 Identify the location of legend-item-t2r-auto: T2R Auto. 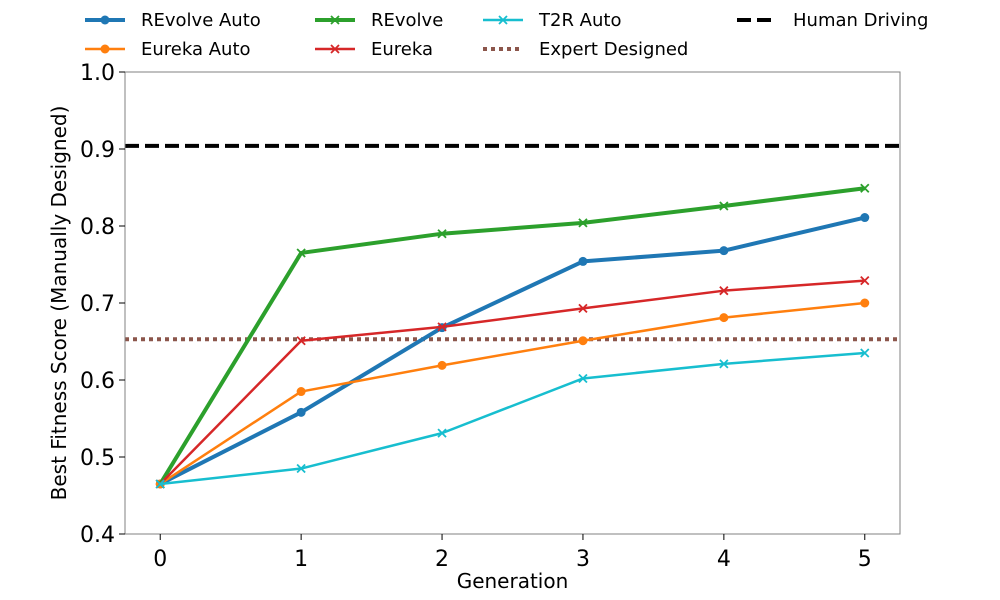
(552, 20).